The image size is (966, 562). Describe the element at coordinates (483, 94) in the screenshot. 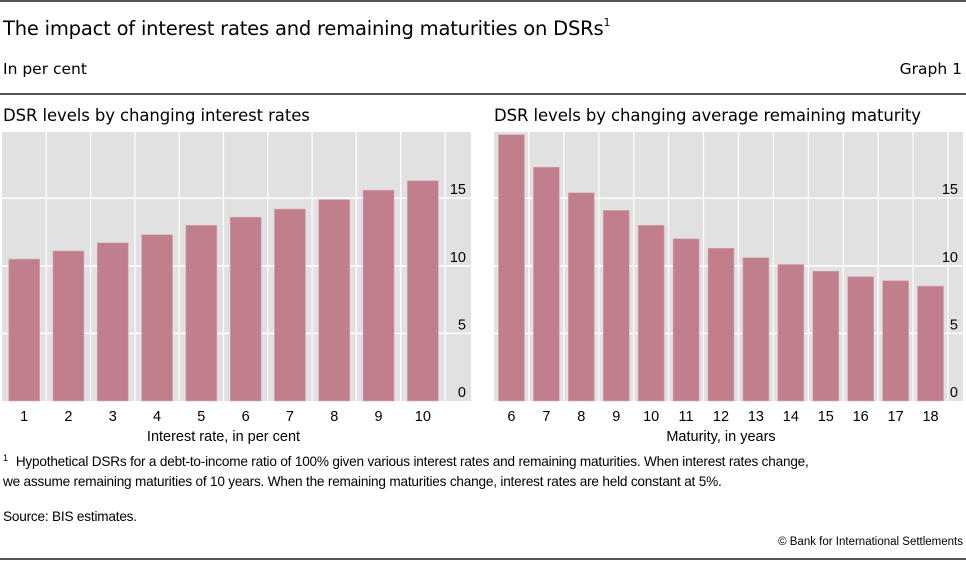

I see `header-rule` at that location.